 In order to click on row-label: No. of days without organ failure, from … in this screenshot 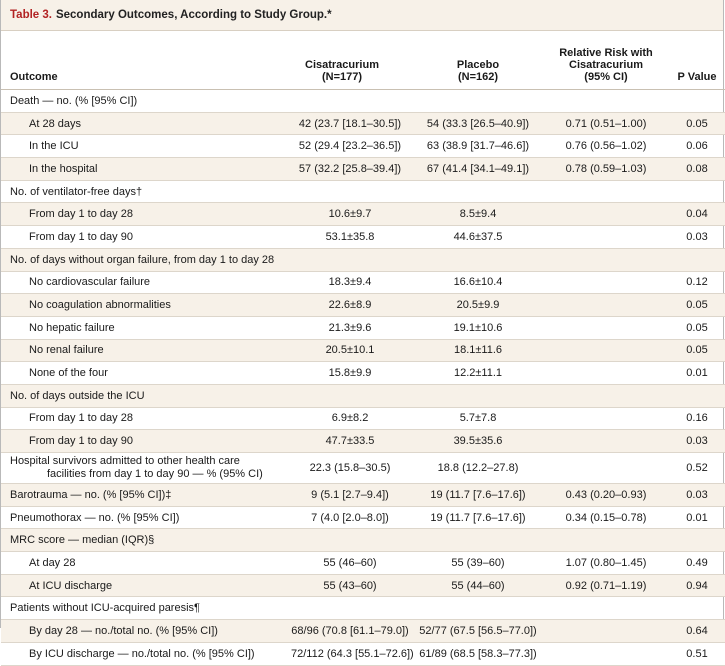, I will do `click(137, 260)`.